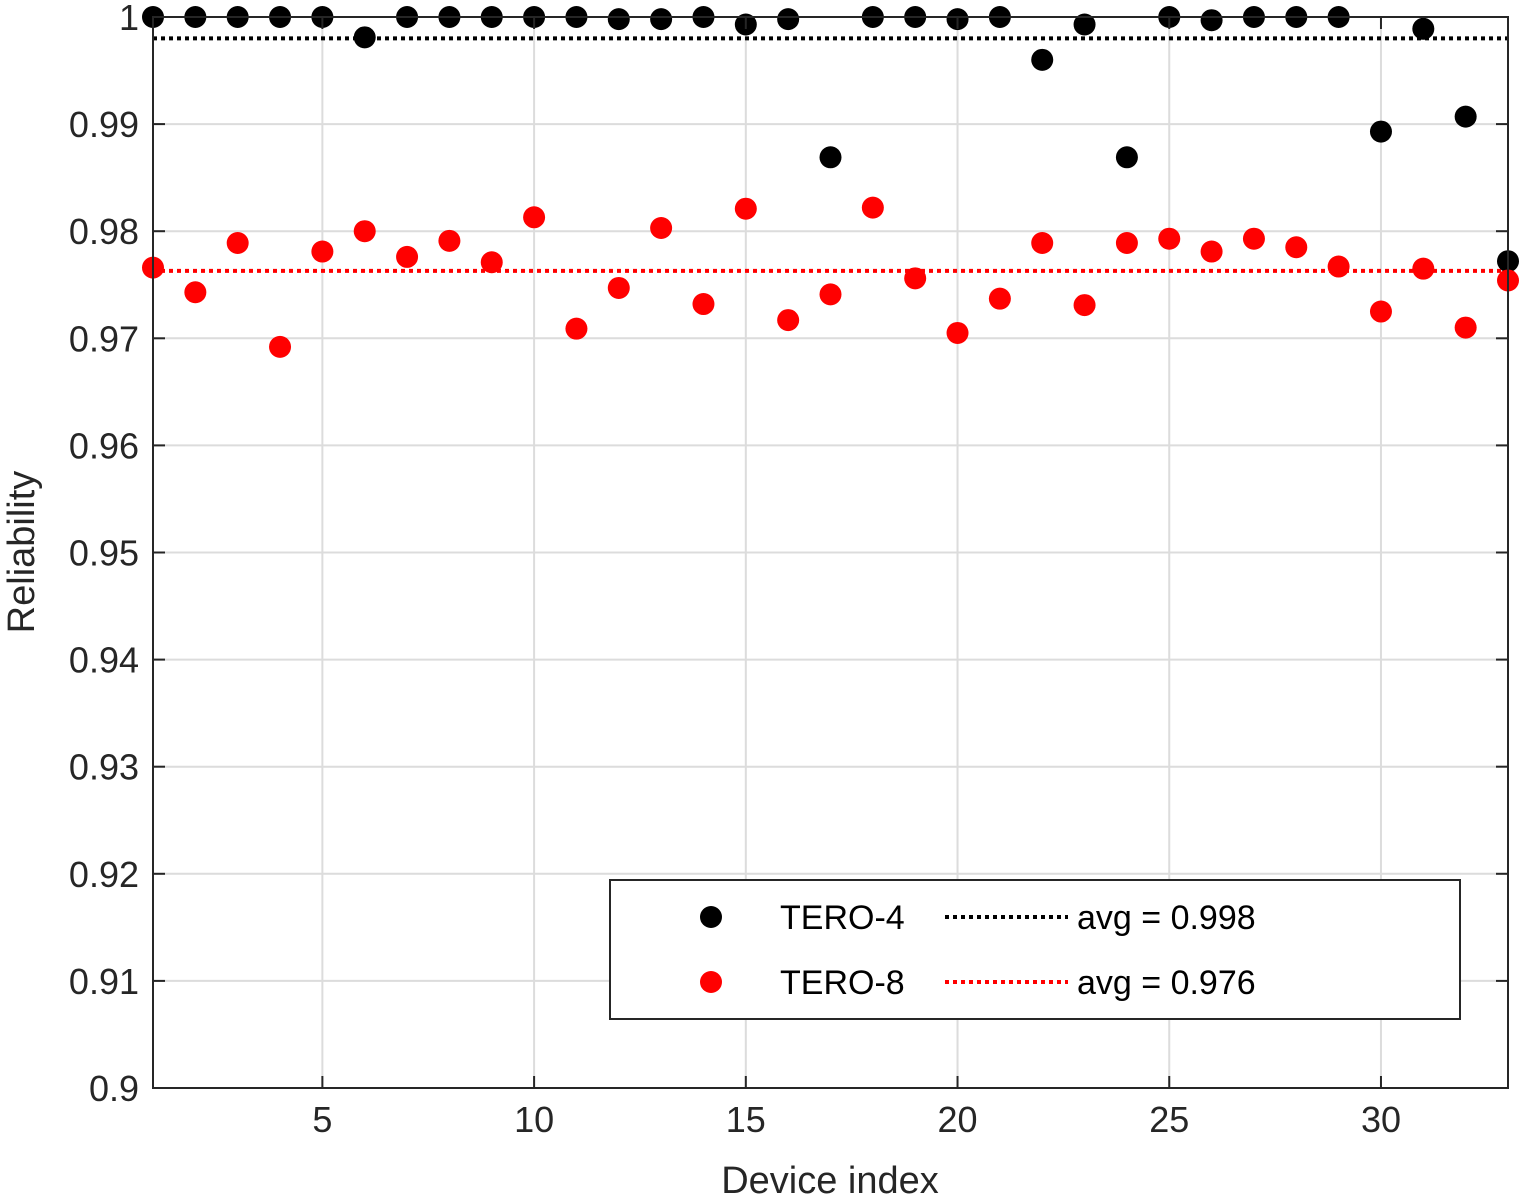  Describe the element at coordinates (842, 983) in the screenshot. I see `legend-label-tero-8: TERO-8` at that location.